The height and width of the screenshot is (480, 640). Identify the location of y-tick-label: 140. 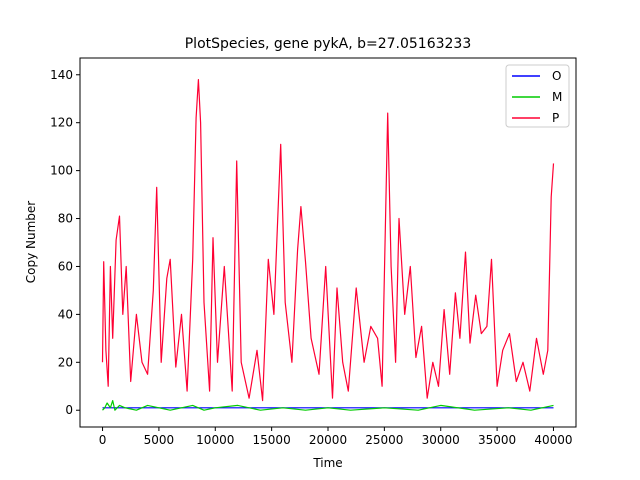
(61, 75).